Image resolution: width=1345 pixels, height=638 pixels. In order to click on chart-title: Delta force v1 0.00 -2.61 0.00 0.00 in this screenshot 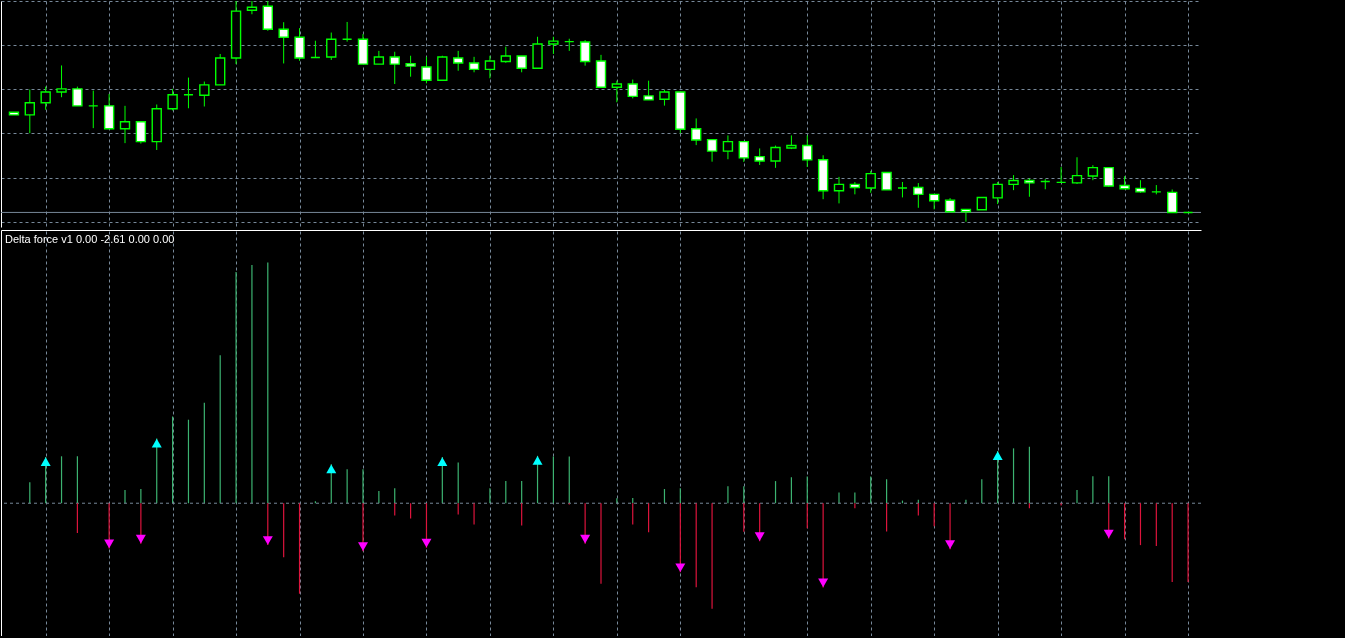, I will do `click(90, 239)`.